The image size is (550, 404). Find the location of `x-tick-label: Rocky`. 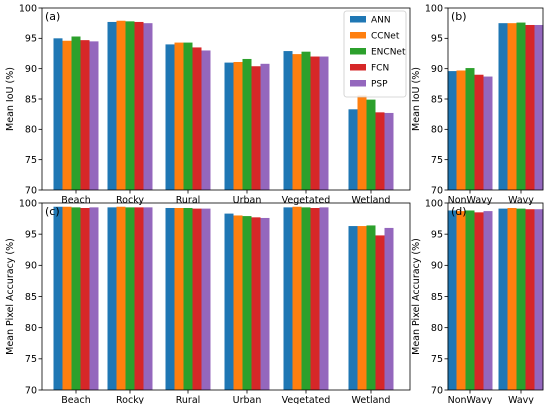

x-tick-label: Rocky is located at coordinates (130, 200).